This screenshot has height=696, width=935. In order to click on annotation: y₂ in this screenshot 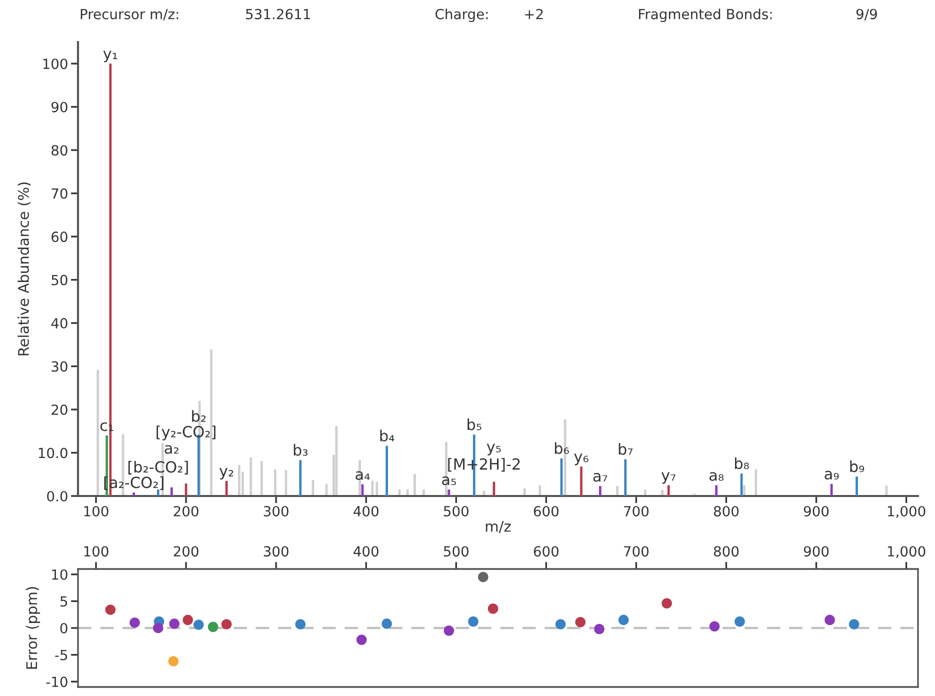, I will do `click(226, 474)`.